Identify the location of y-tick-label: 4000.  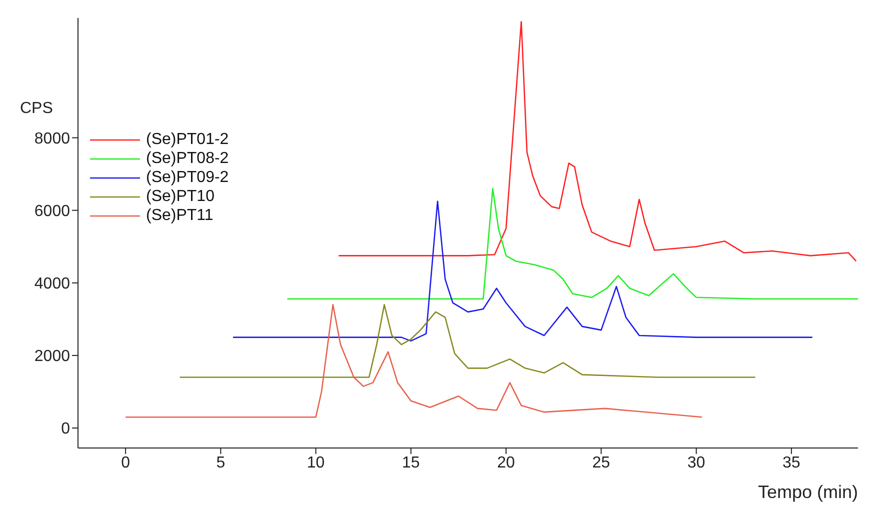
(52, 284).